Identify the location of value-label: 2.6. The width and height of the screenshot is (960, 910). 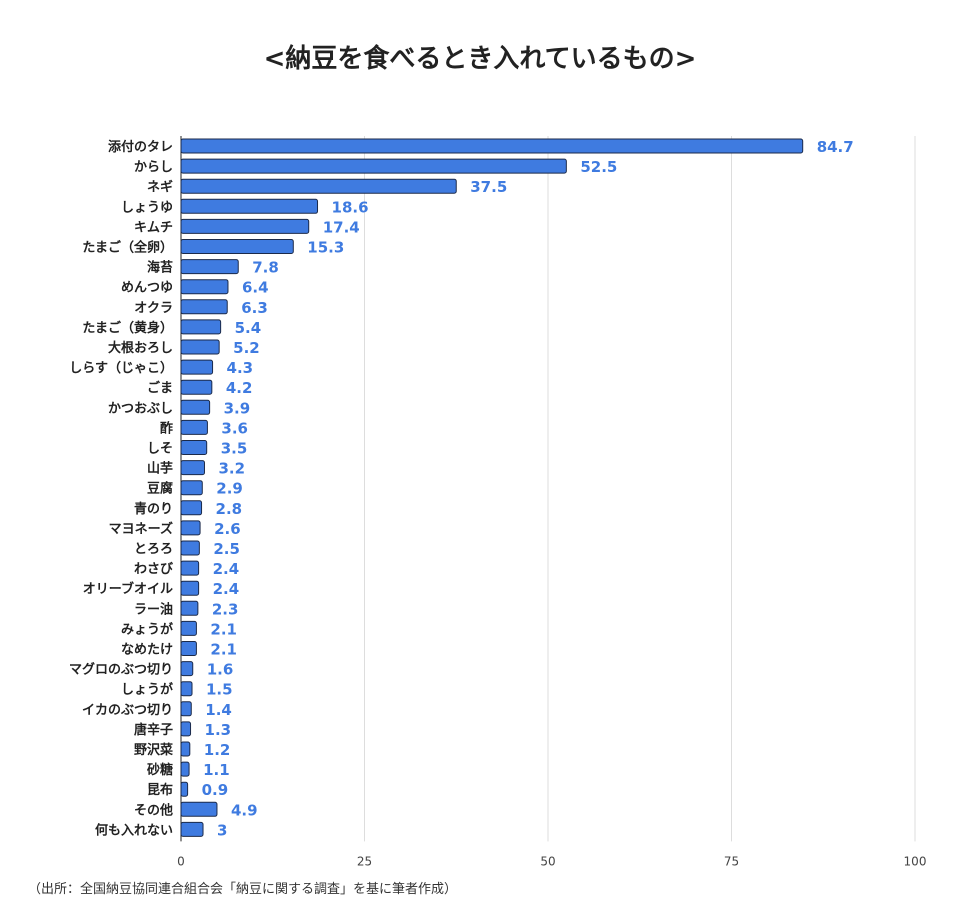
(227, 529).